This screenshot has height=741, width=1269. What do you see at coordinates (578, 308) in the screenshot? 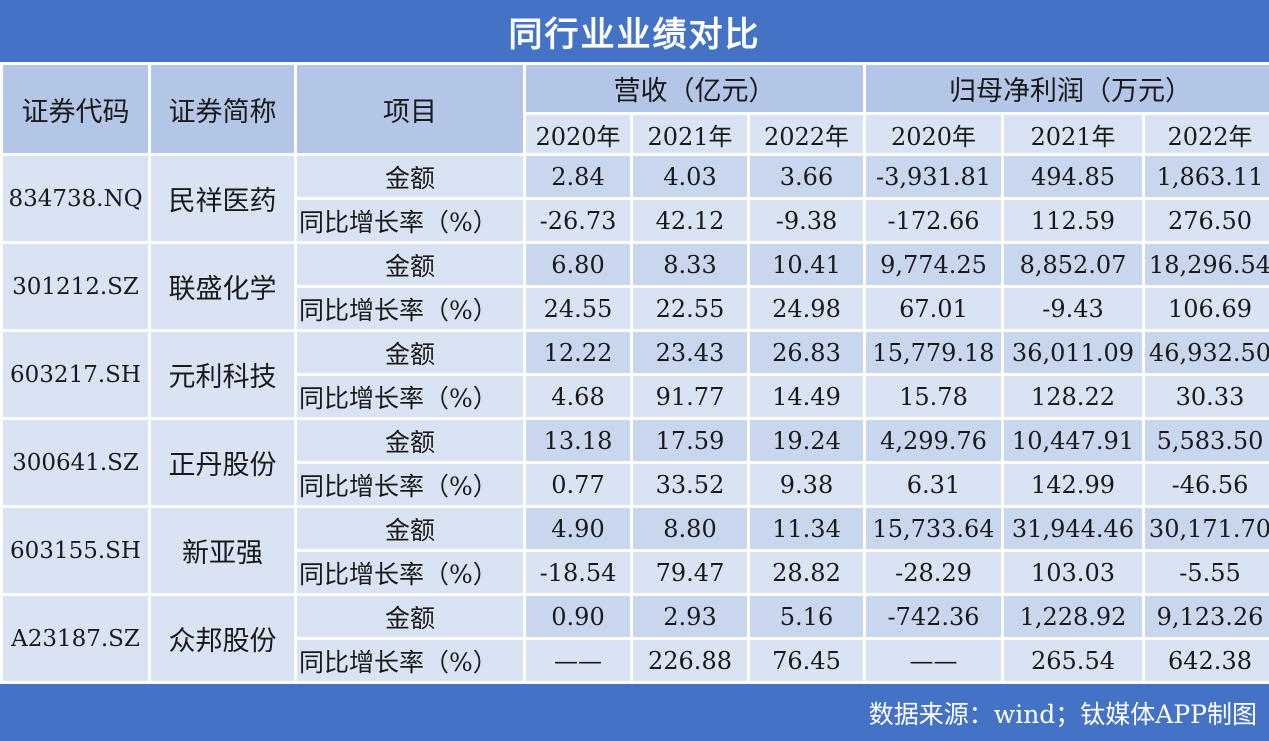
I see `yoy-cell: 24.55` at bounding box center [578, 308].